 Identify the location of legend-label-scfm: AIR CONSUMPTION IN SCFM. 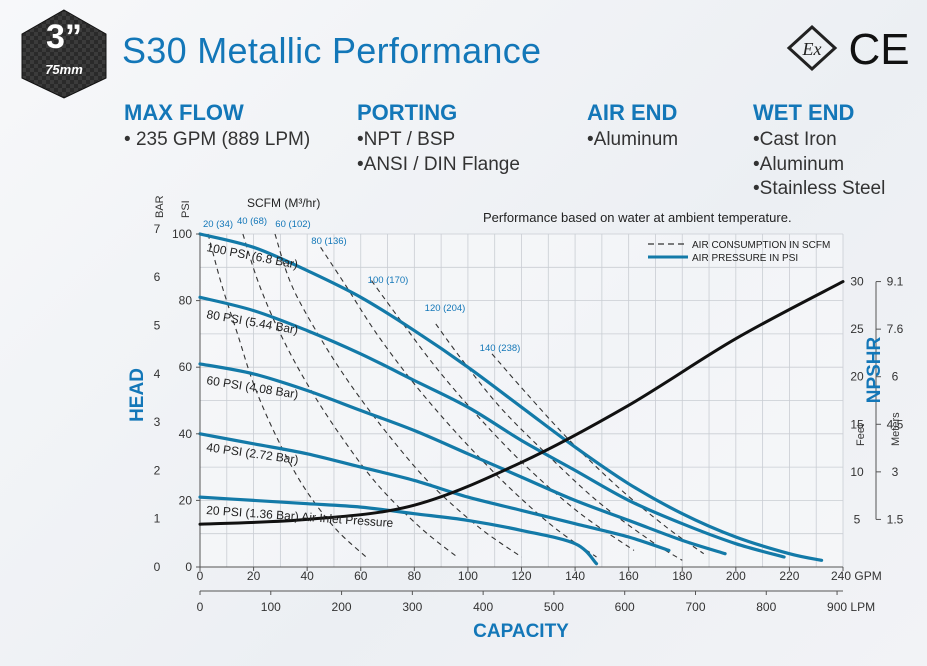
(761, 245).